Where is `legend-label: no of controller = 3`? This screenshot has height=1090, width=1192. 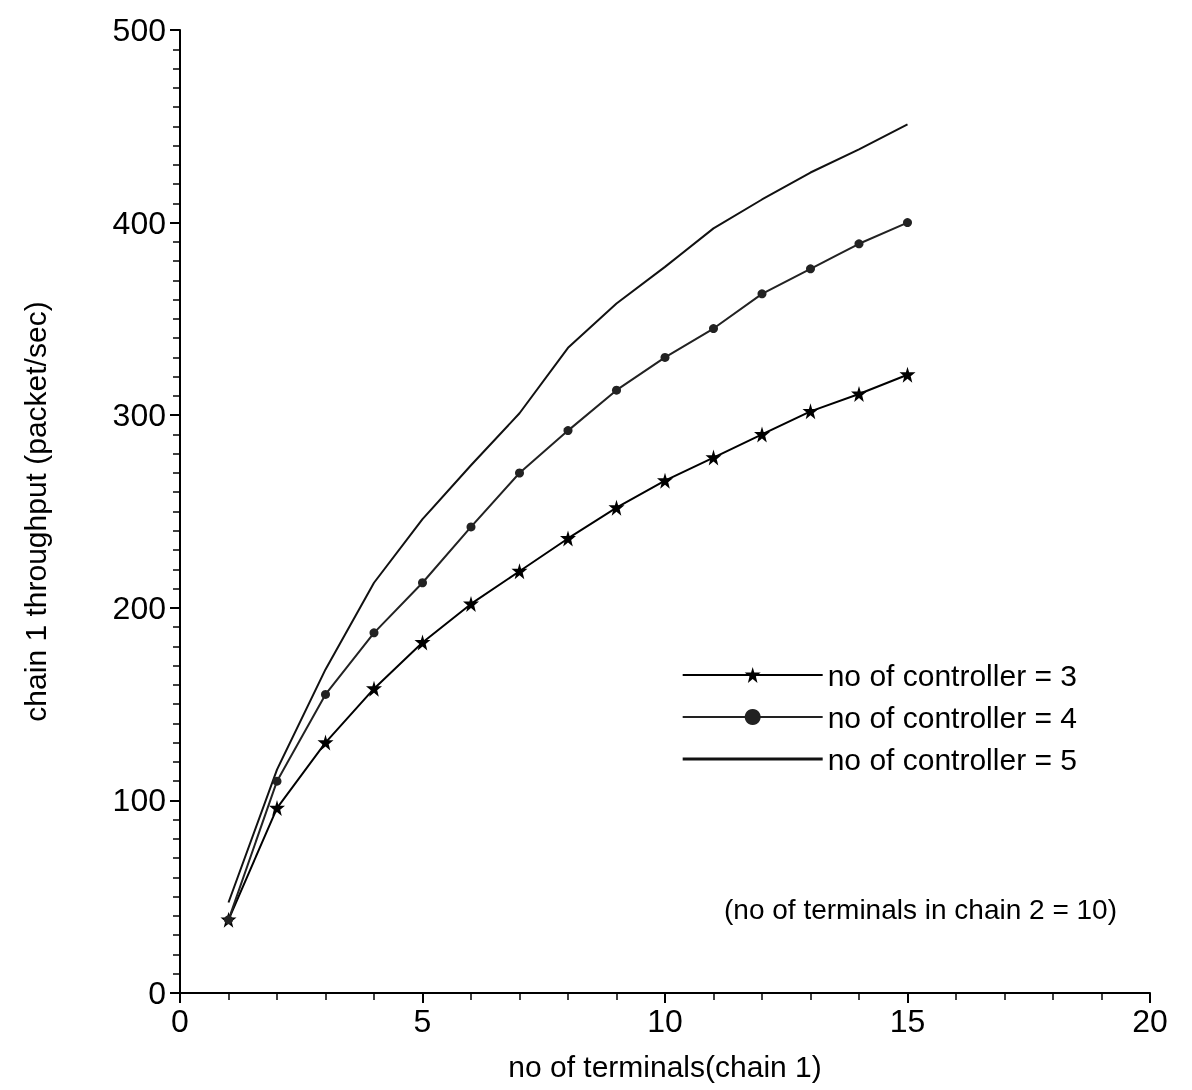
legend-label: no of controller = 3 is located at coordinates (952, 675).